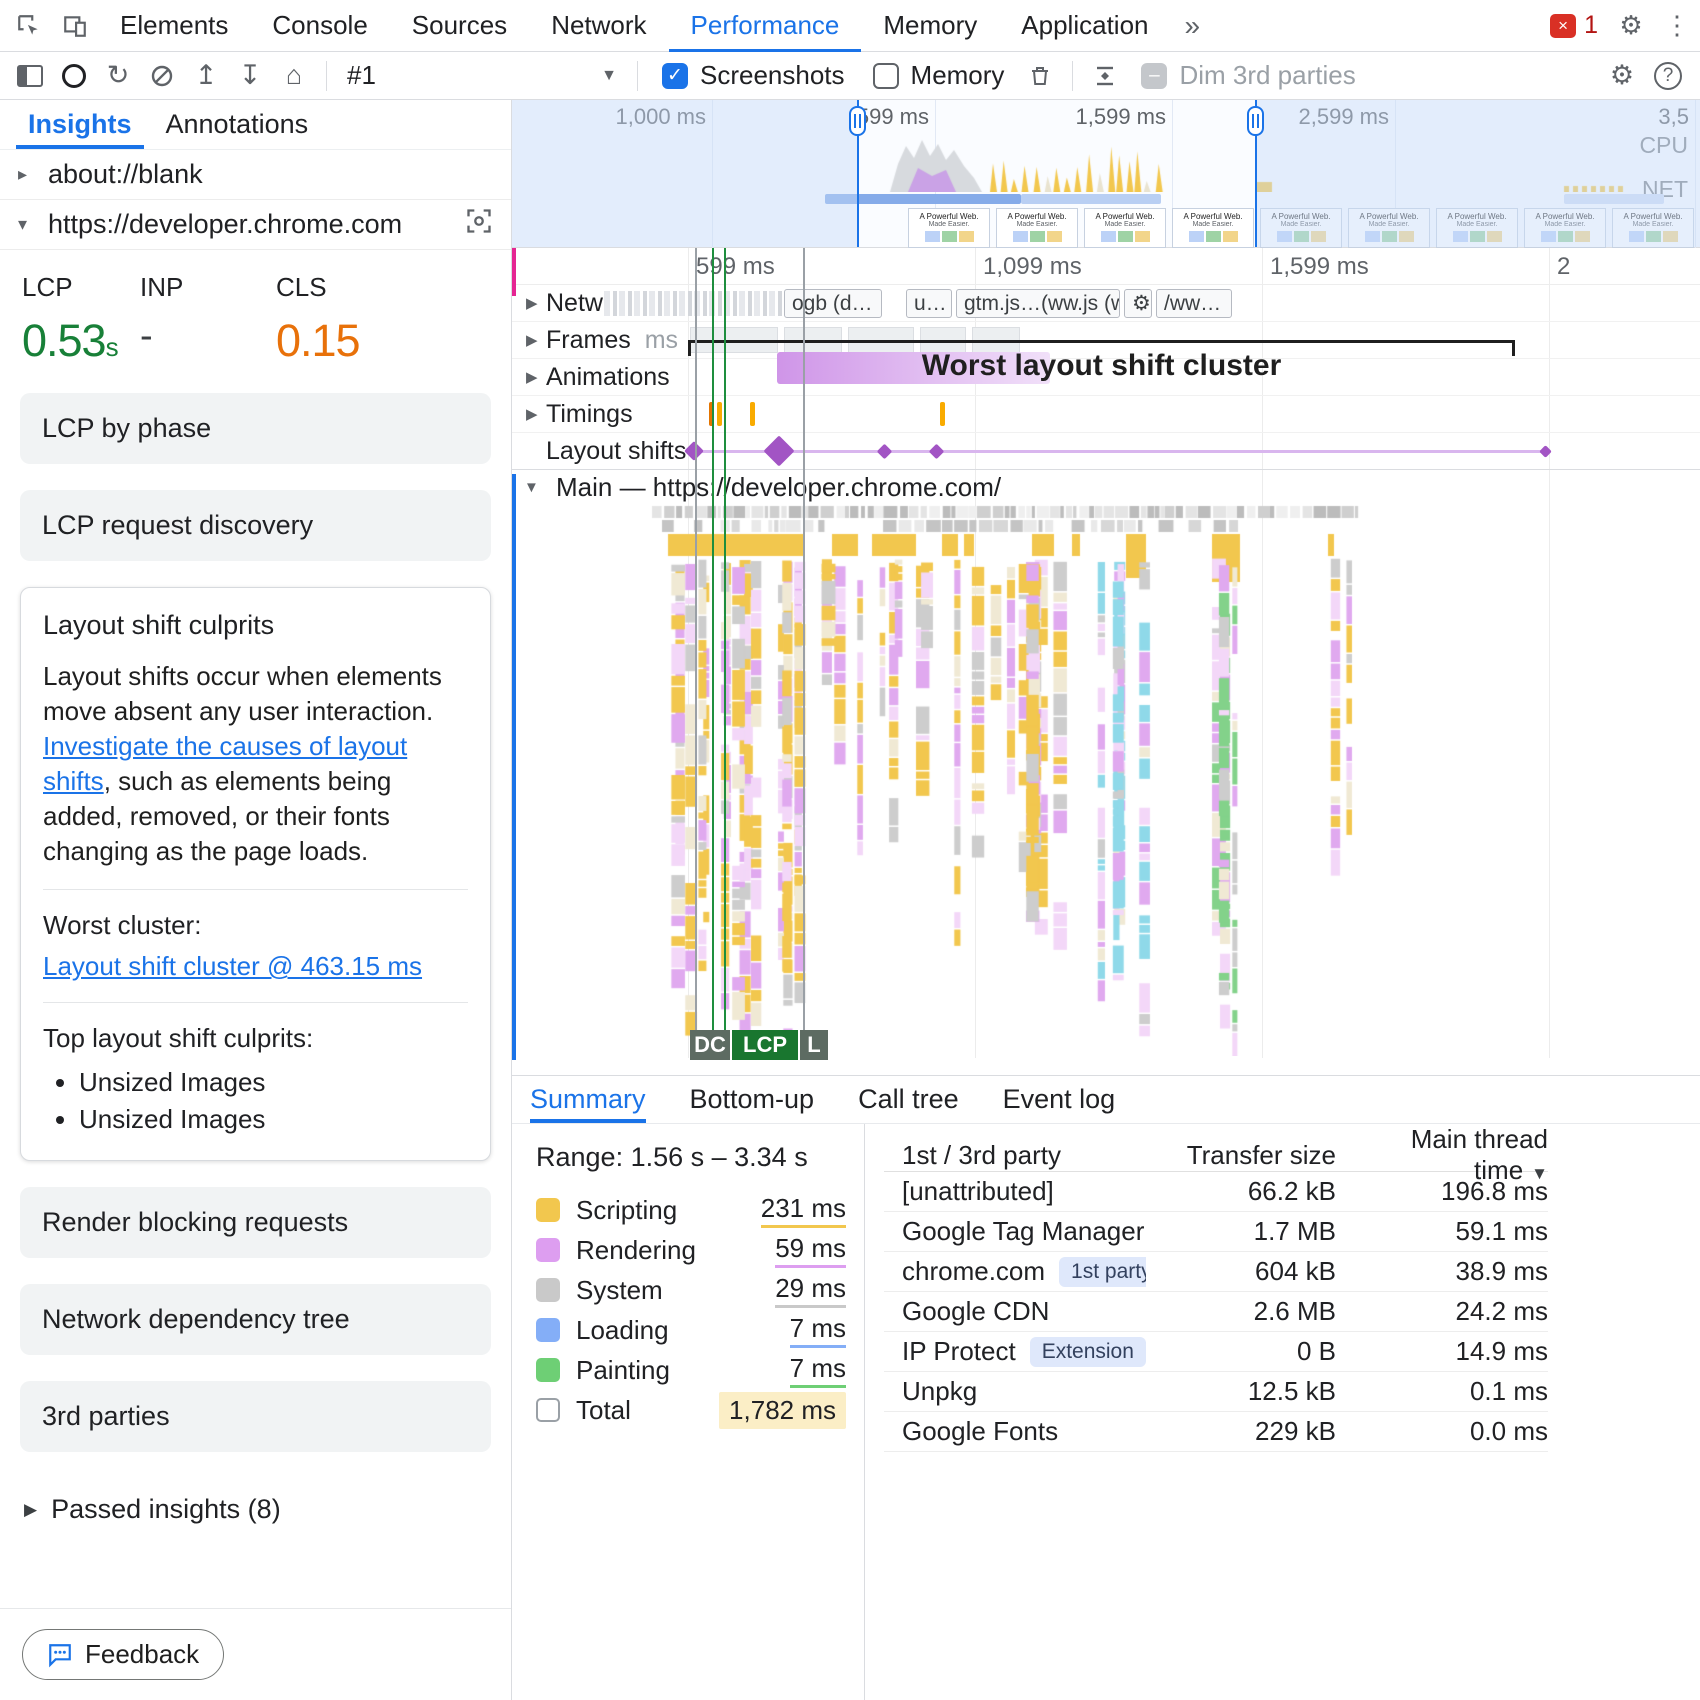 This screenshot has height=1700, width=1700. What do you see at coordinates (174, 24) in the screenshot?
I see `tab-elements: Elements` at bounding box center [174, 24].